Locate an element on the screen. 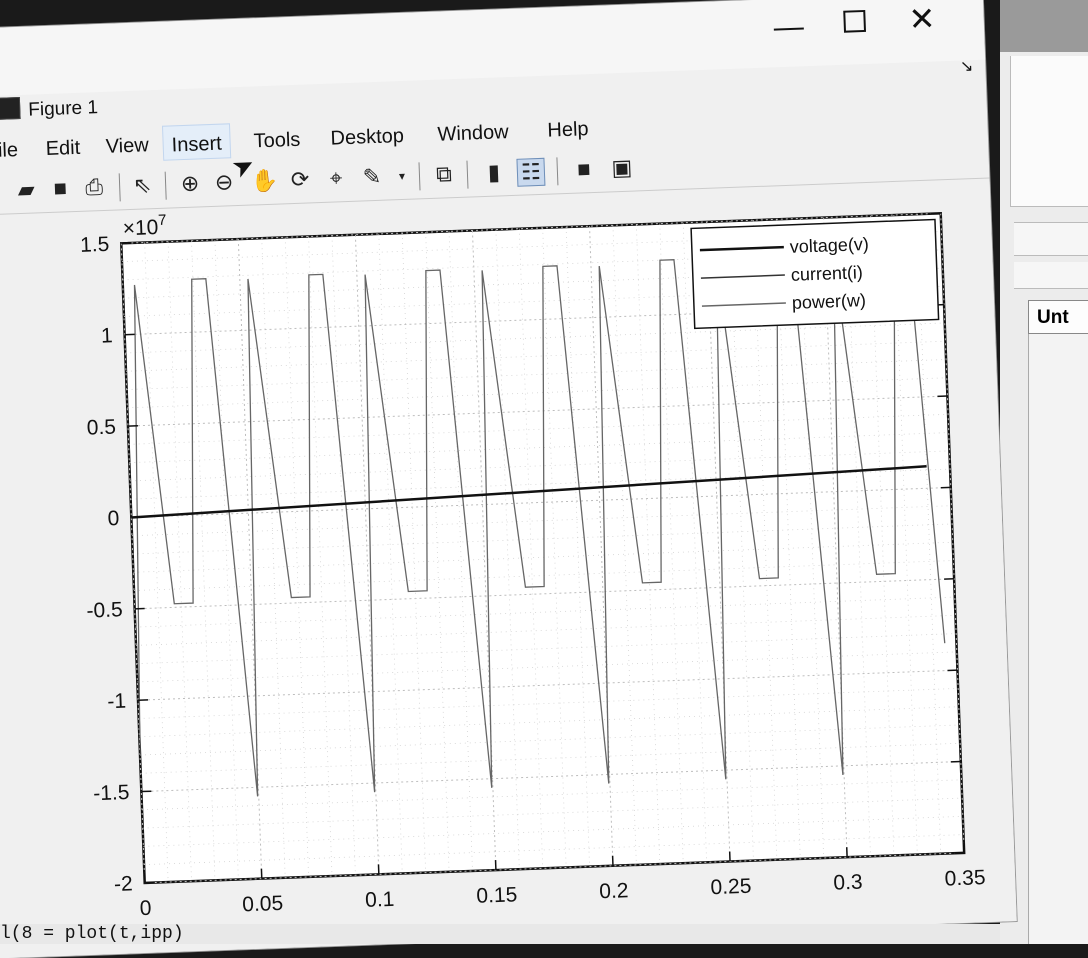 The height and width of the screenshot is (958, 1088). window-title: Figure 1 is located at coordinates (49, 108).